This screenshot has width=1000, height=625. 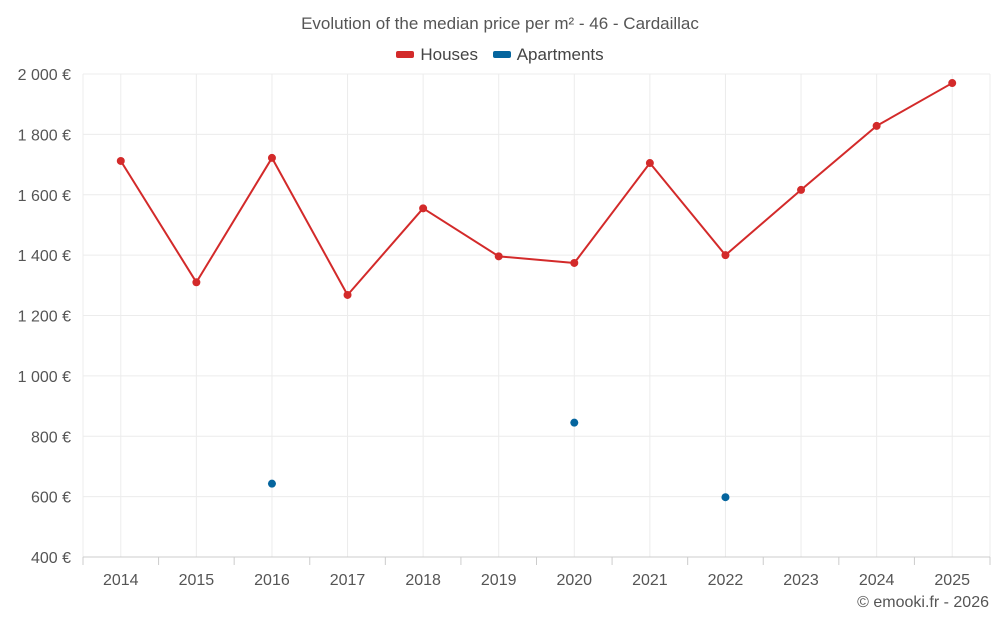 I want to click on legend-swatch-apartments, so click(x=501, y=55).